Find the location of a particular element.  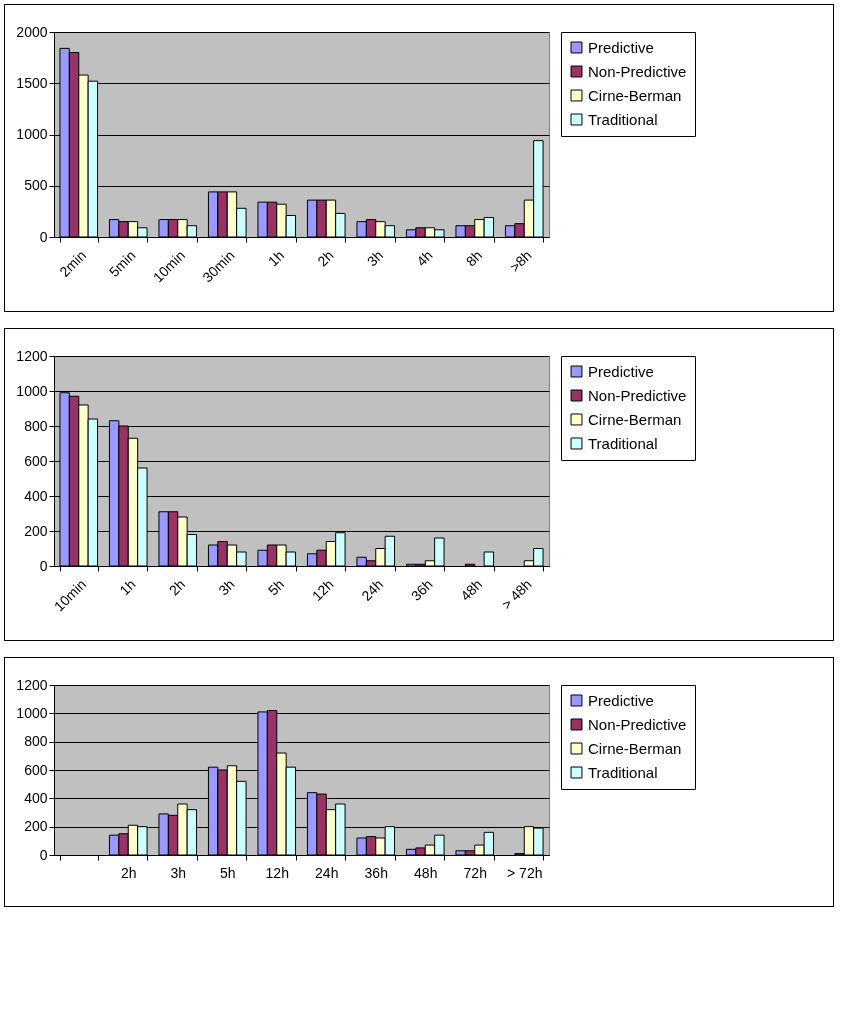

x-tick-label: 8h is located at coordinates (474, 258).